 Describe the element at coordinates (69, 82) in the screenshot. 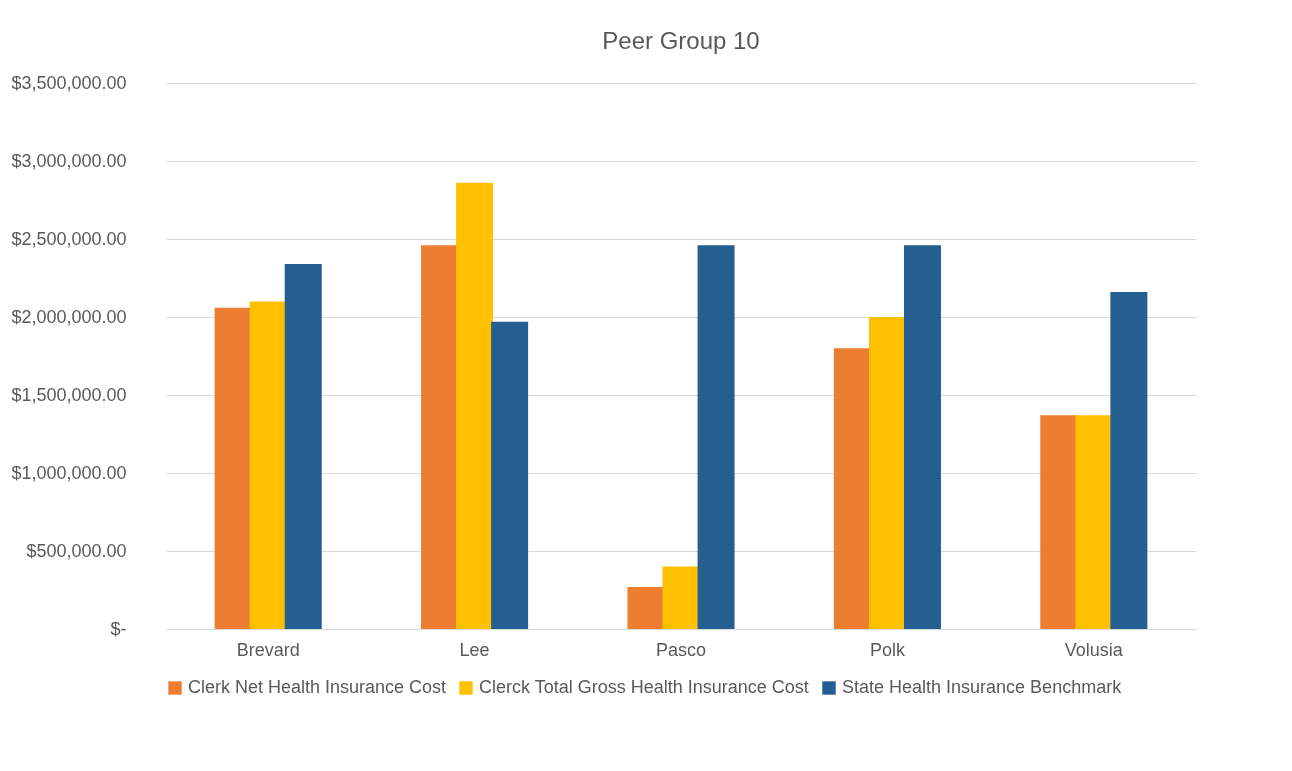

I see `y-tick-label: $3,500,000.00` at that location.